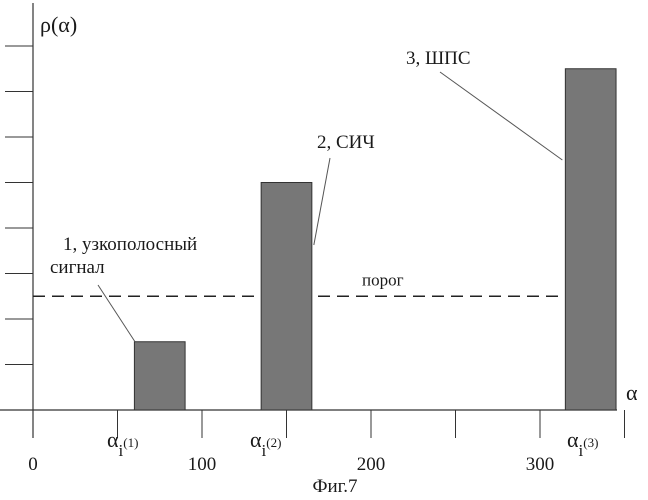  Describe the element at coordinates (334, 486) in the screenshot. I see `figure-caption: Фиг.7` at that location.